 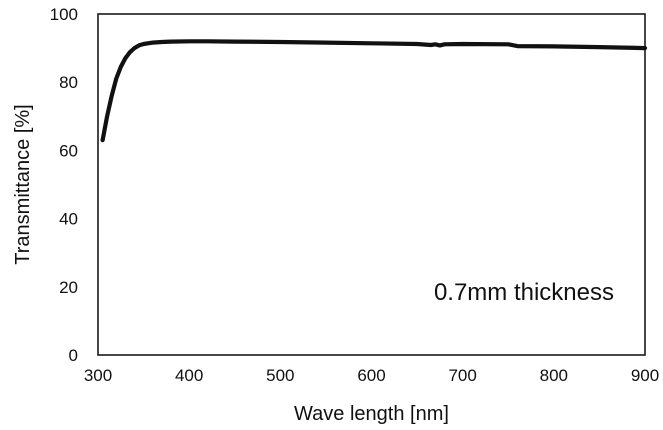 What do you see at coordinates (68, 82) in the screenshot?
I see `y-tick-label: 80` at bounding box center [68, 82].